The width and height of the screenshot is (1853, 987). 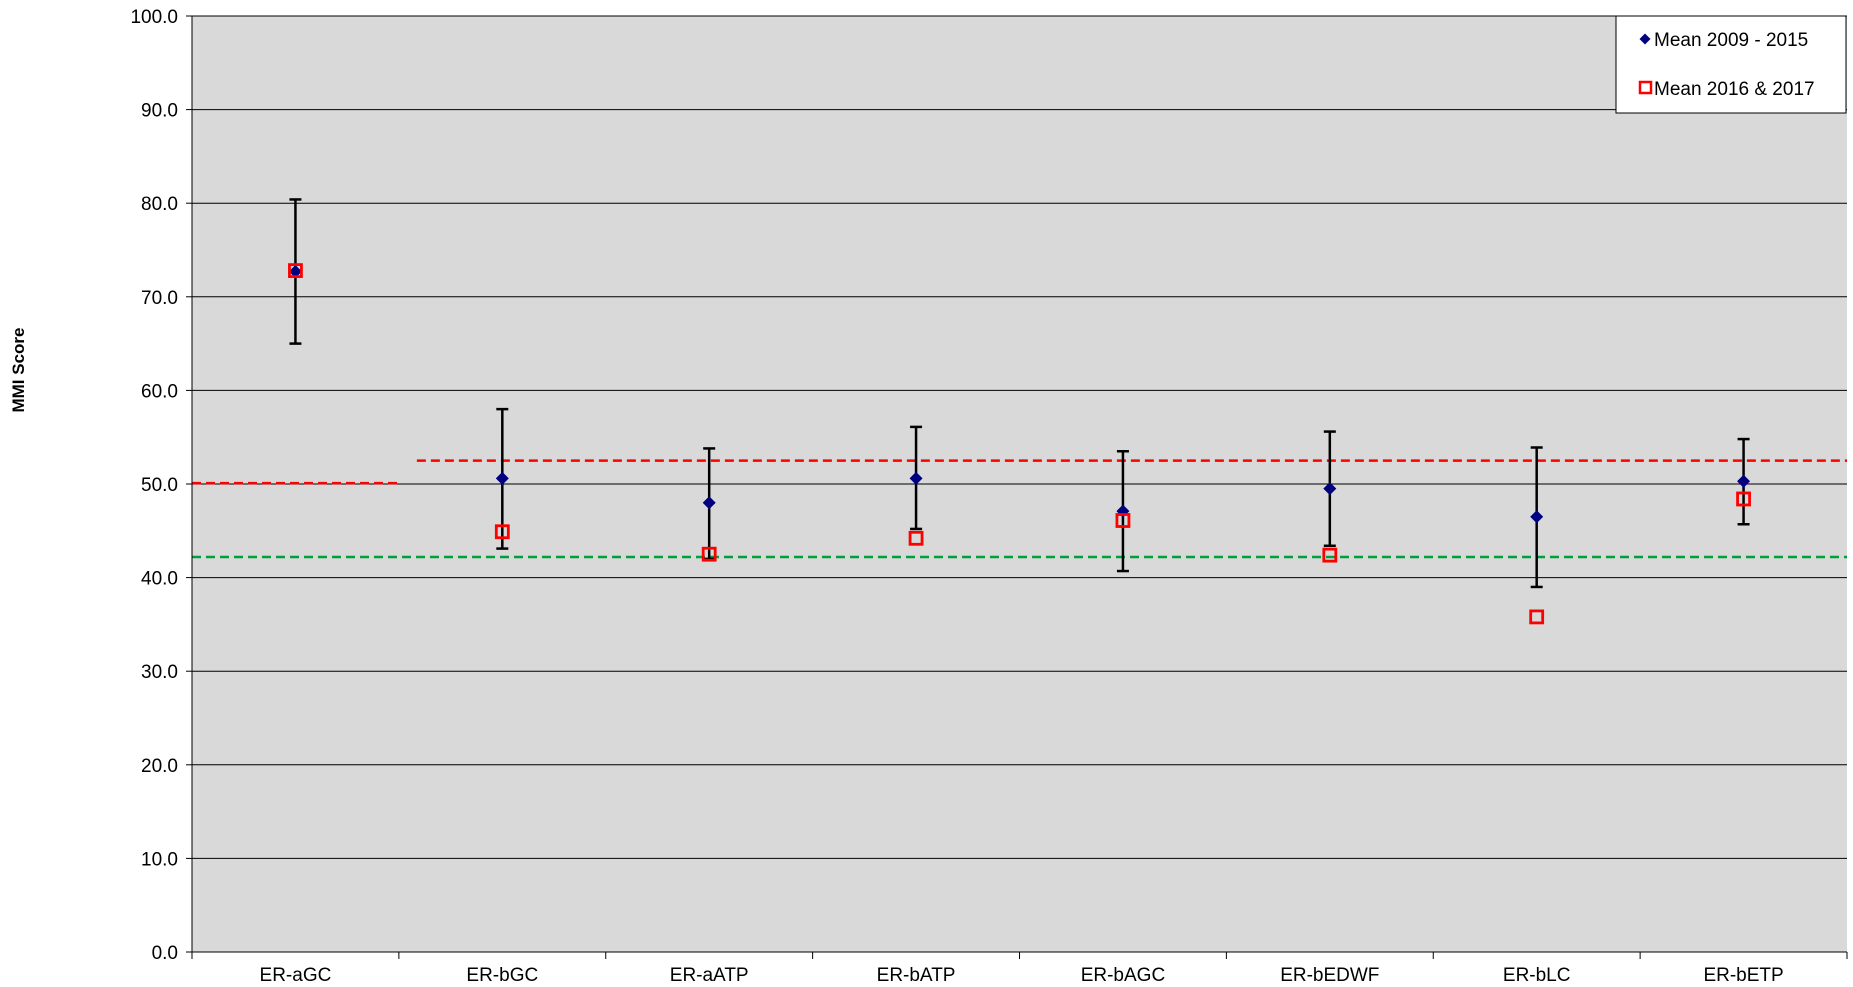 What do you see at coordinates (1645, 39) in the screenshot?
I see `legend-diamond-icon` at bounding box center [1645, 39].